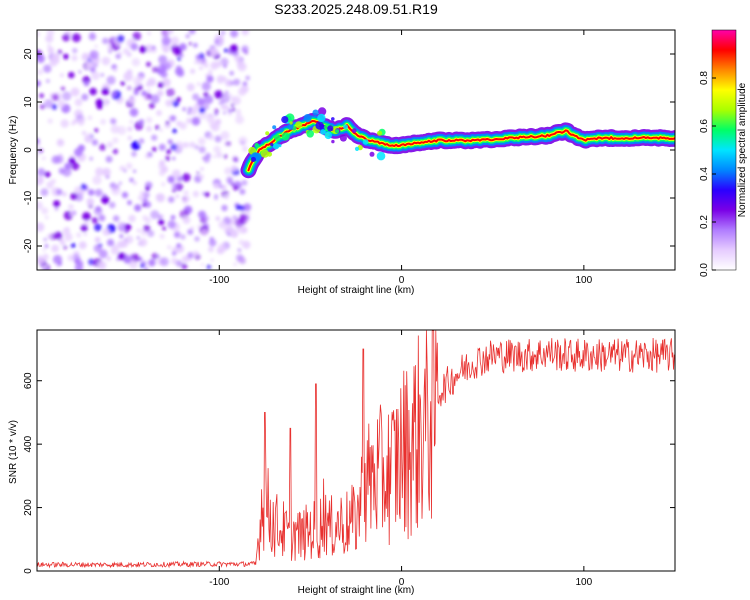 The width and height of the screenshot is (750, 600). Describe the element at coordinates (356, 9) in the screenshot. I see `chart-title: S233.2025.248.09.51.R19` at that location.